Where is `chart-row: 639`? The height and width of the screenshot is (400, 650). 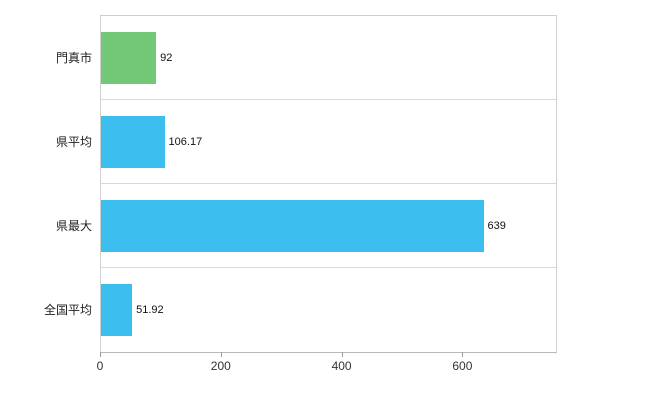
chart-row: 639 is located at coordinates (328, 226).